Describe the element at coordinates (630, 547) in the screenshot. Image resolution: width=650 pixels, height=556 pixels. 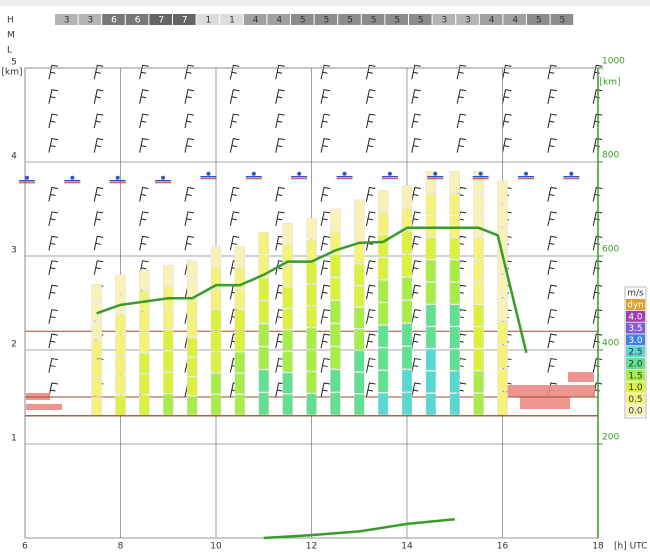
I see `x-axis-label: [h] UTC` at that location.